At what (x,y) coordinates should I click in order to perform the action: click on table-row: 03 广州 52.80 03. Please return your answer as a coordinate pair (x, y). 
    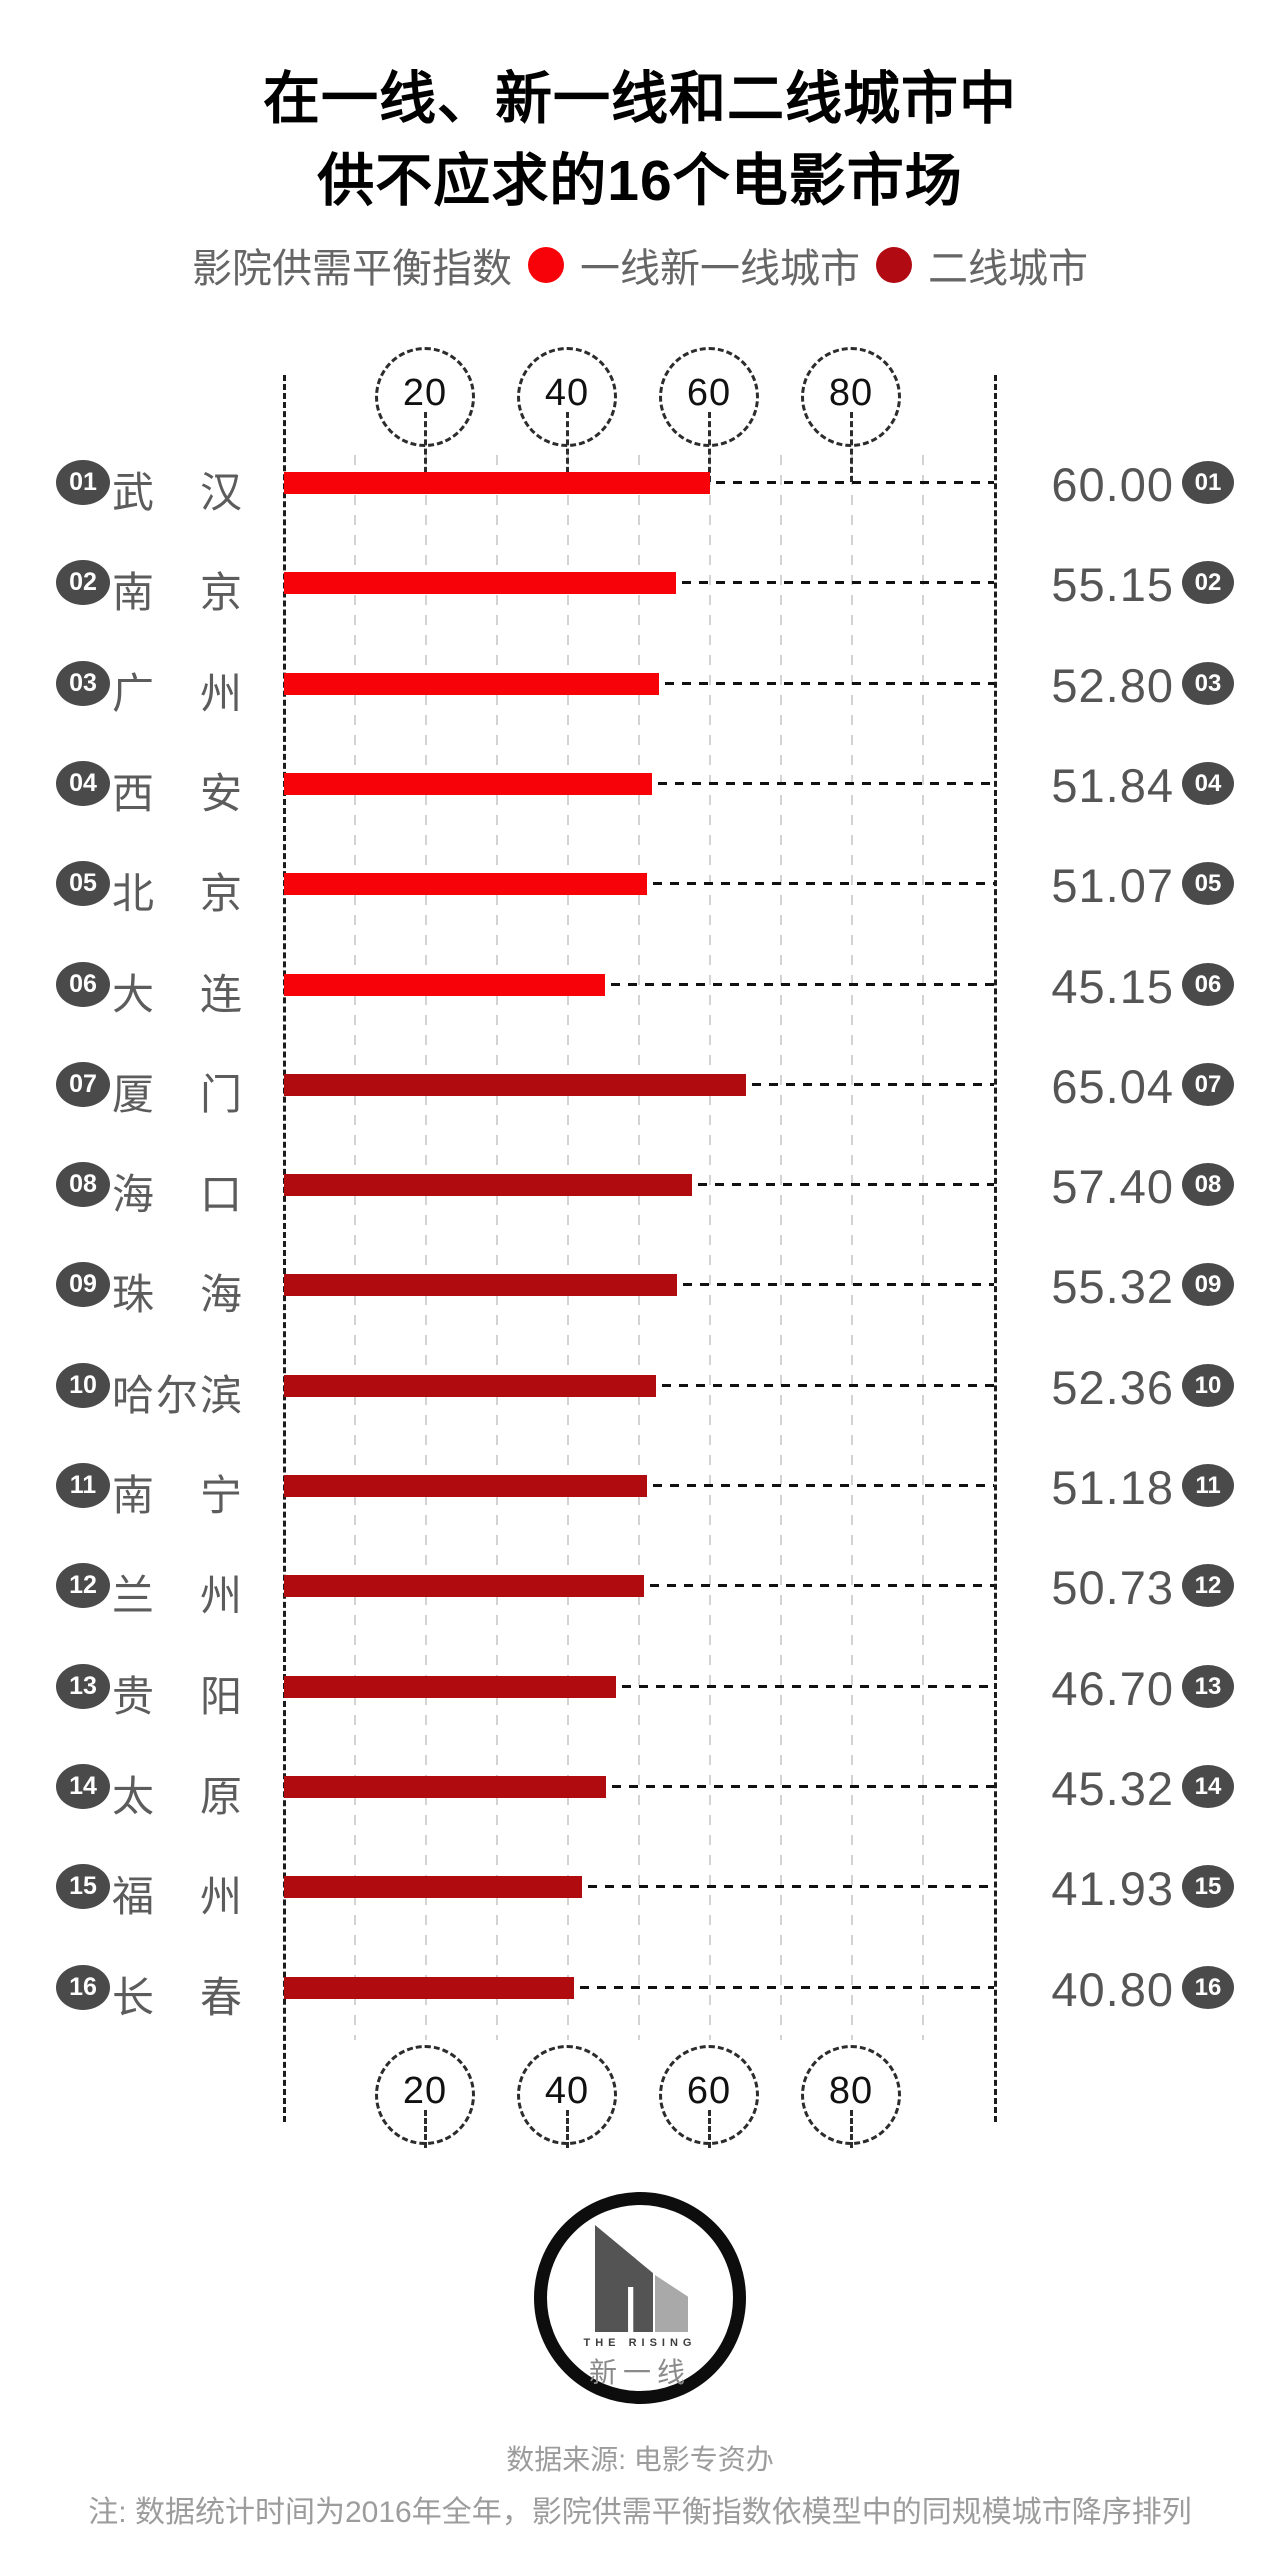
    Looking at the image, I should click on (640, 684).